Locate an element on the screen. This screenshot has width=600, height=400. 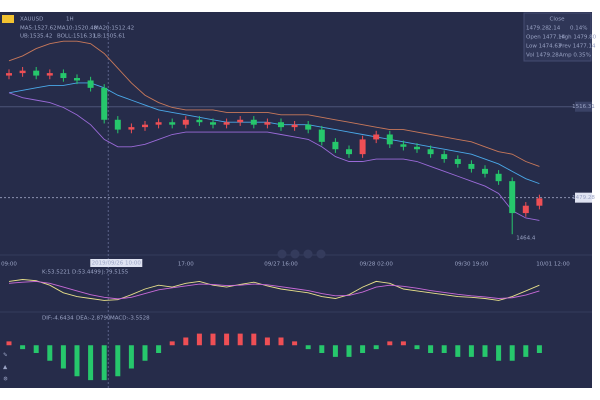
x-tick-label: 17:00 is located at coordinates (186, 265).